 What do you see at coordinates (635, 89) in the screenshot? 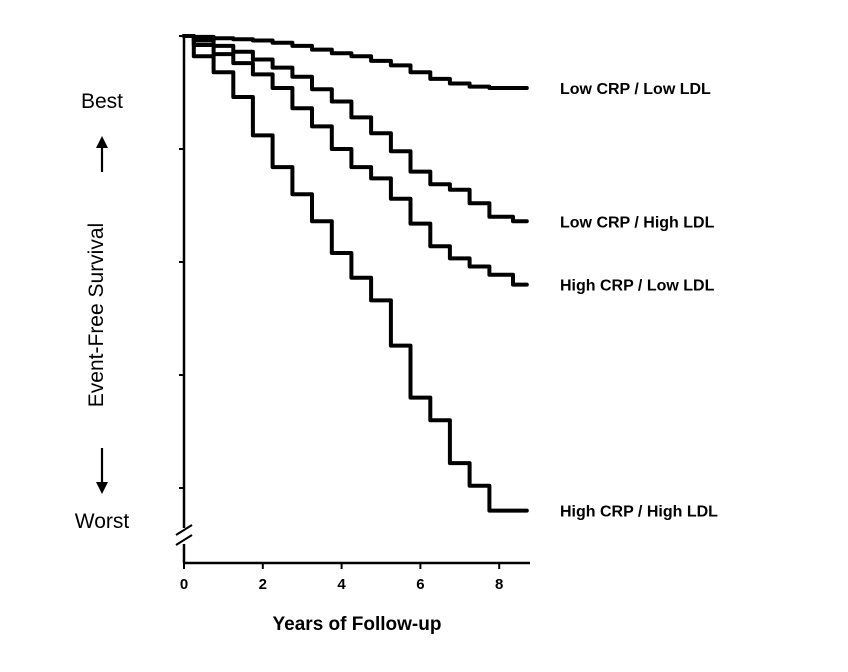
I see `series-label-0: Low CRP / Low LDL` at bounding box center [635, 89].